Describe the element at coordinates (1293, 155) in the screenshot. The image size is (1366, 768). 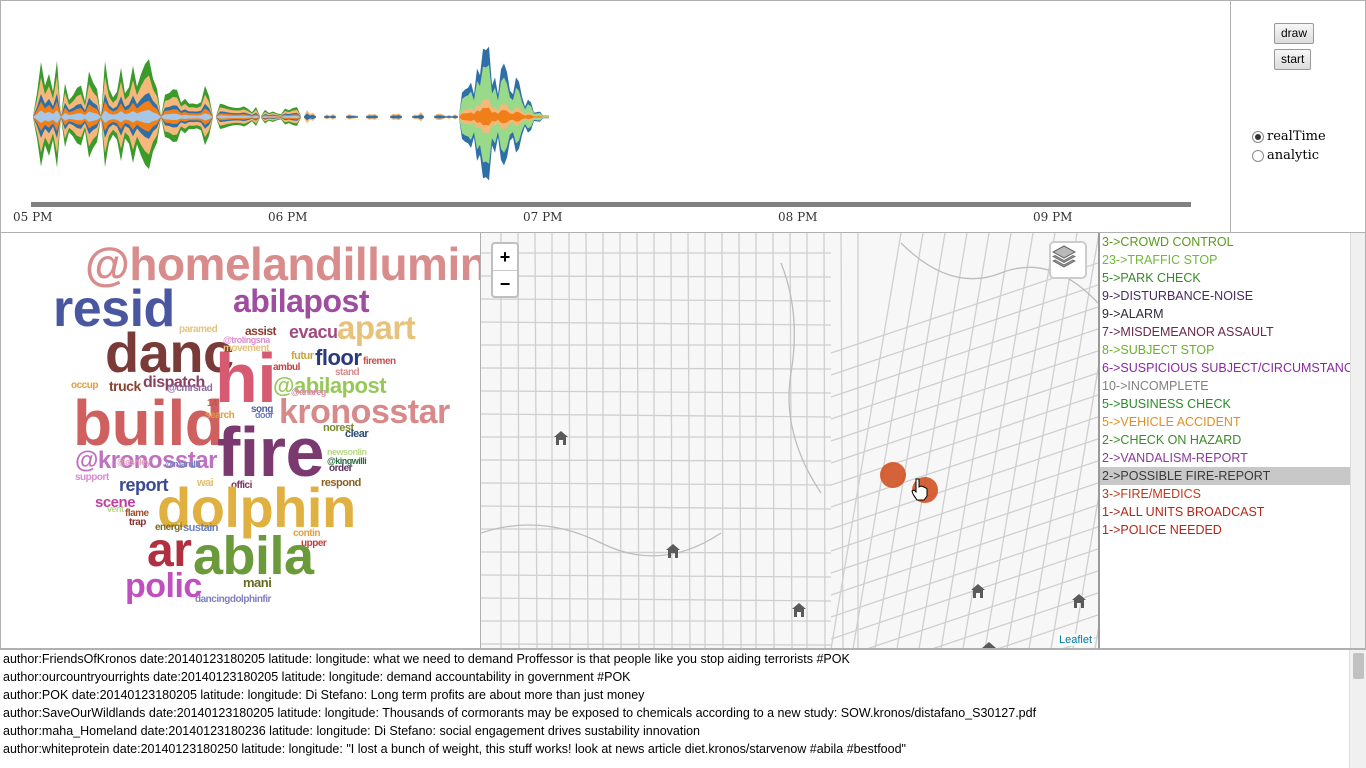
I see `radio-analytic-label: analytic` at that location.